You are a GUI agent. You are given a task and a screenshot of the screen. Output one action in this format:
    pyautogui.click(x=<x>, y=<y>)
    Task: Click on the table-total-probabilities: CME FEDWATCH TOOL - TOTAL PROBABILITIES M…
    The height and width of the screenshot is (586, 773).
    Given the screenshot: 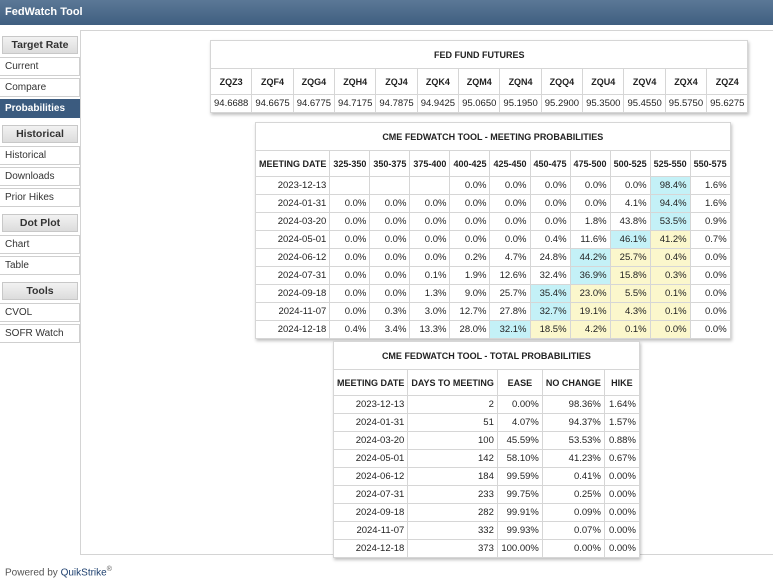 What is the action you would take?
    pyautogui.click(x=486, y=449)
    